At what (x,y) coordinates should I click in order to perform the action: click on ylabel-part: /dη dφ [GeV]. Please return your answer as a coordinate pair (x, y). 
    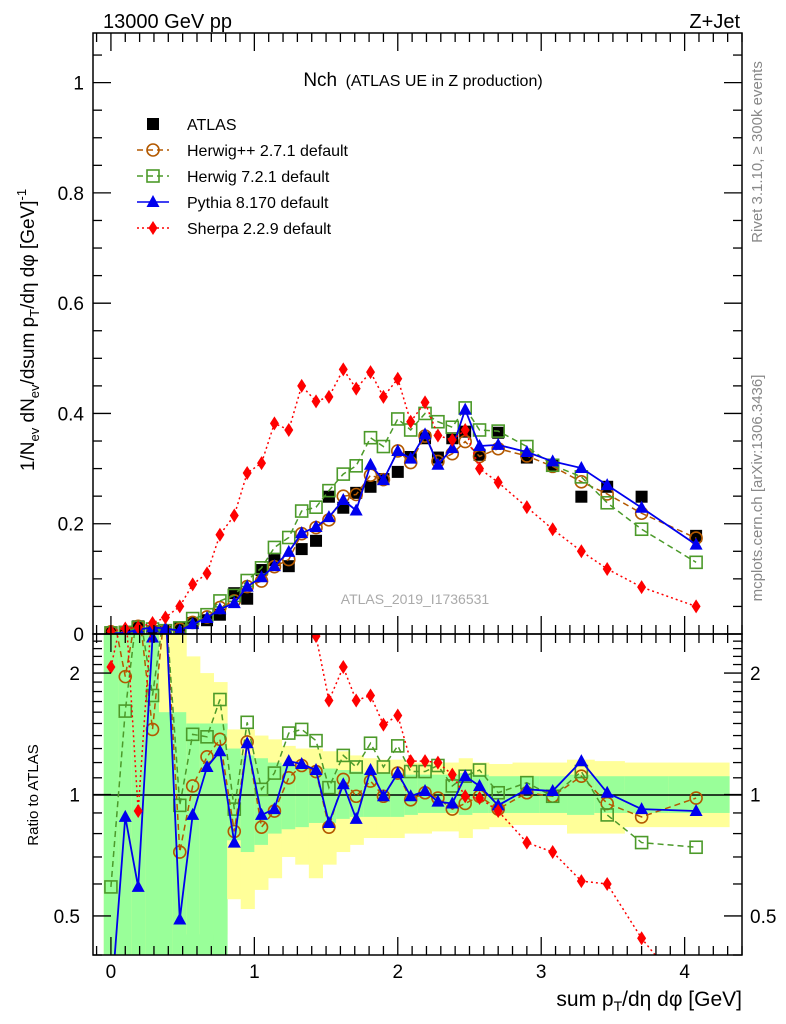
    Looking at the image, I should click on (28, 254).